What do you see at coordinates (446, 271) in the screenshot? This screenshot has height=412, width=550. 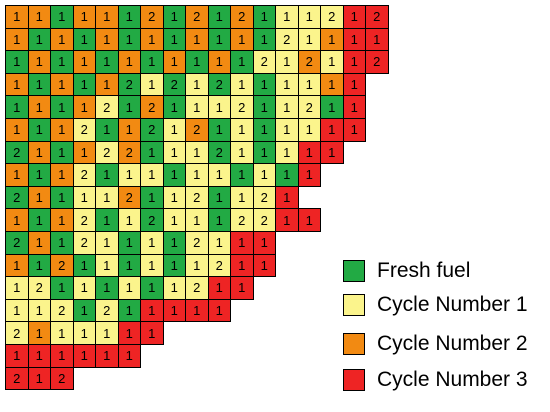 I see `legend-item-fresh-fuel: Fresh fuel` at bounding box center [446, 271].